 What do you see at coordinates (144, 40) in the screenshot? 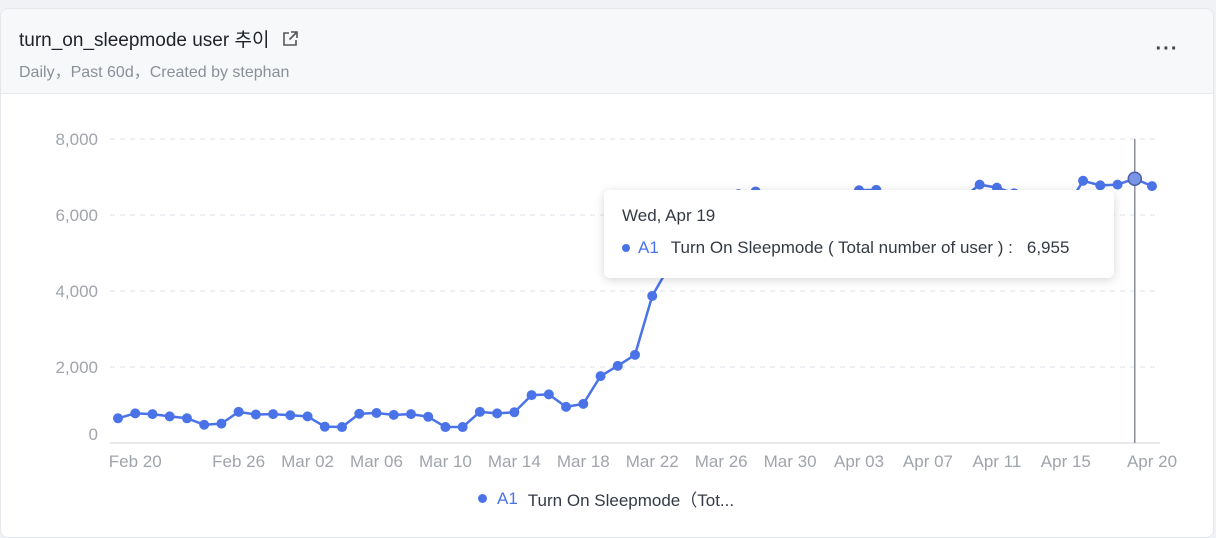
I see `chart-title: turn_on_sleepmode user 추이` at bounding box center [144, 40].